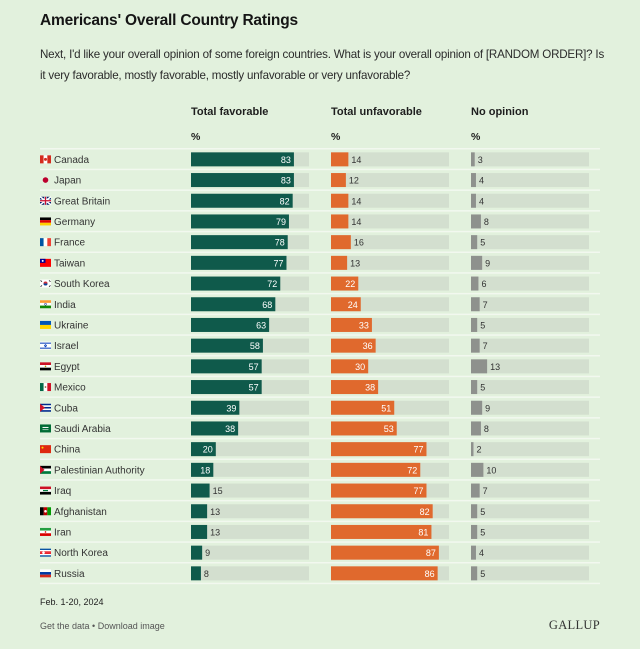 The height and width of the screenshot is (649, 640). Describe the element at coordinates (69, 574) in the screenshot. I see `country-label: Russia` at that location.